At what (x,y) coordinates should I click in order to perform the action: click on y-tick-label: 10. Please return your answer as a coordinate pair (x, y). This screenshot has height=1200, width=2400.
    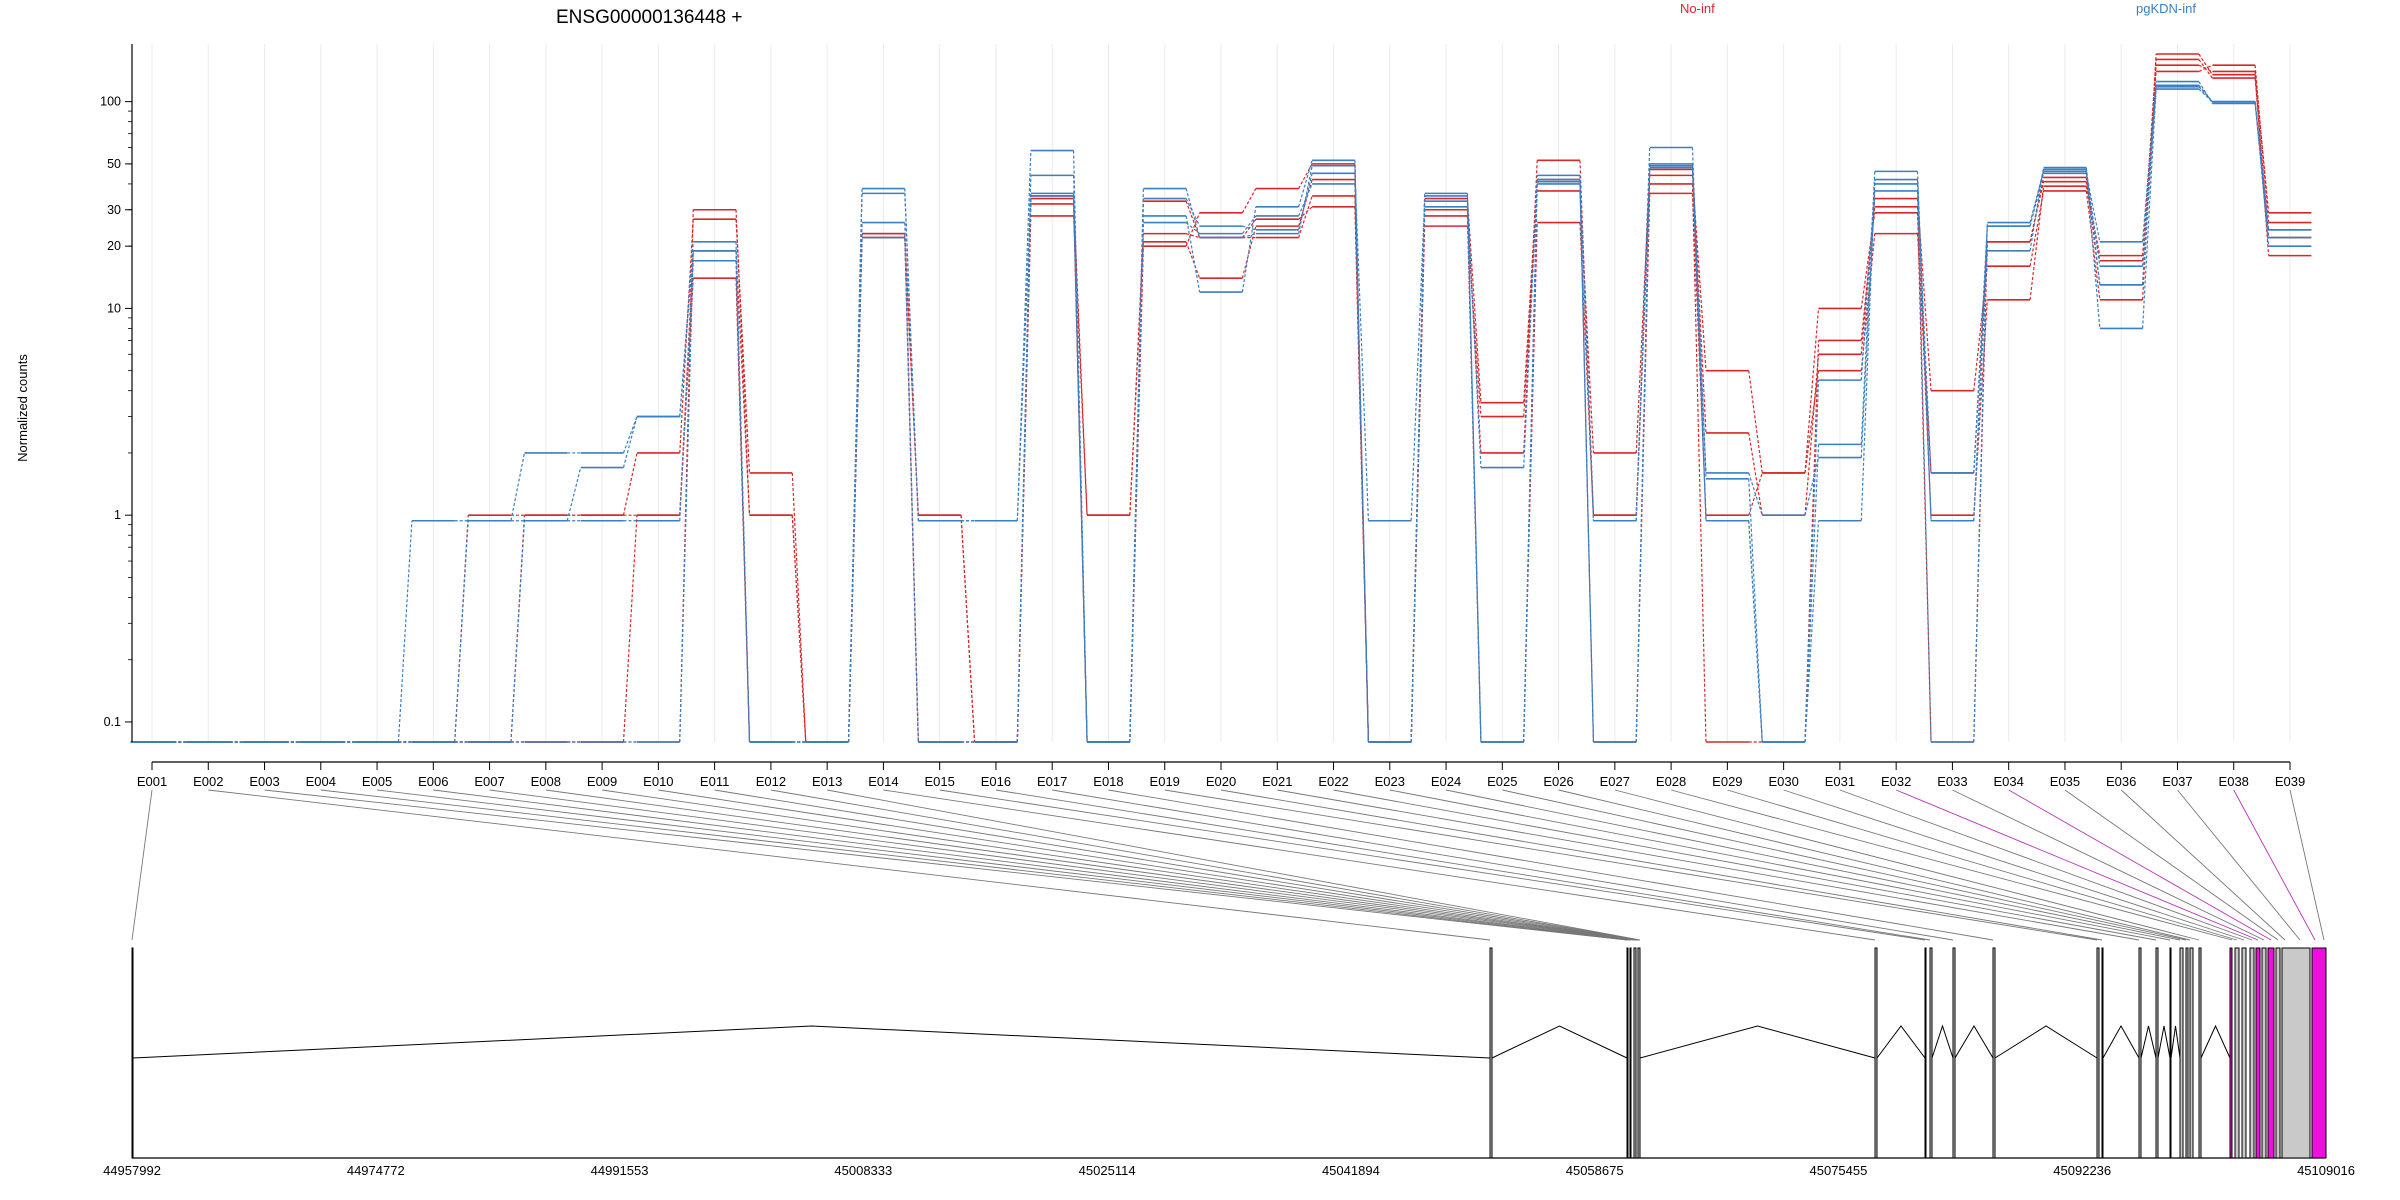
    Looking at the image, I should click on (114, 308).